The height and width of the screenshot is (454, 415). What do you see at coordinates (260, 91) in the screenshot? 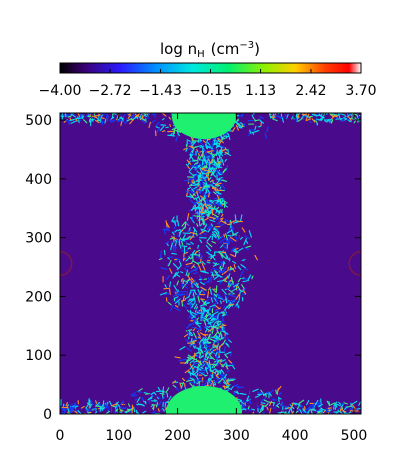
I see `colorbar-tick-label: 1.13` at bounding box center [260, 91].